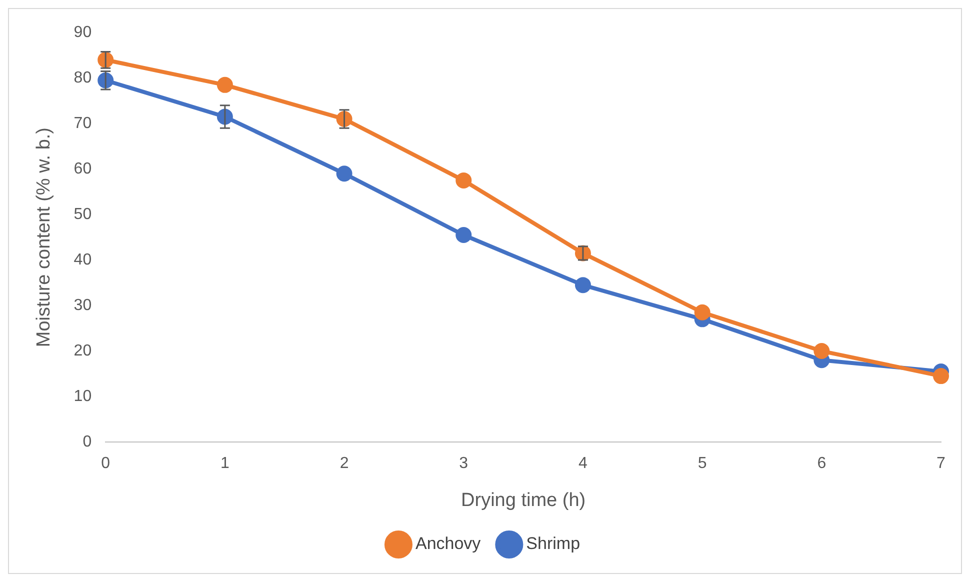 This screenshot has width=970, height=580. What do you see at coordinates (83, 305) in the screenshot?
I see `y-tick-label: 30` at bounding box center [83, 305].